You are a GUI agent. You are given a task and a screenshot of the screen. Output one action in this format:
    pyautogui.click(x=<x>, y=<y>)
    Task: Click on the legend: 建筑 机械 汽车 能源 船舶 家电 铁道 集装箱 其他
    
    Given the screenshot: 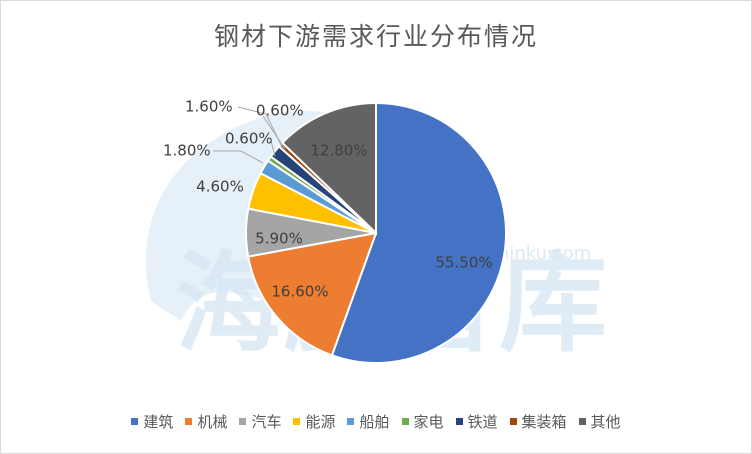 What is the action you would take?
    pyautogui.click(x=376, y=421)
    